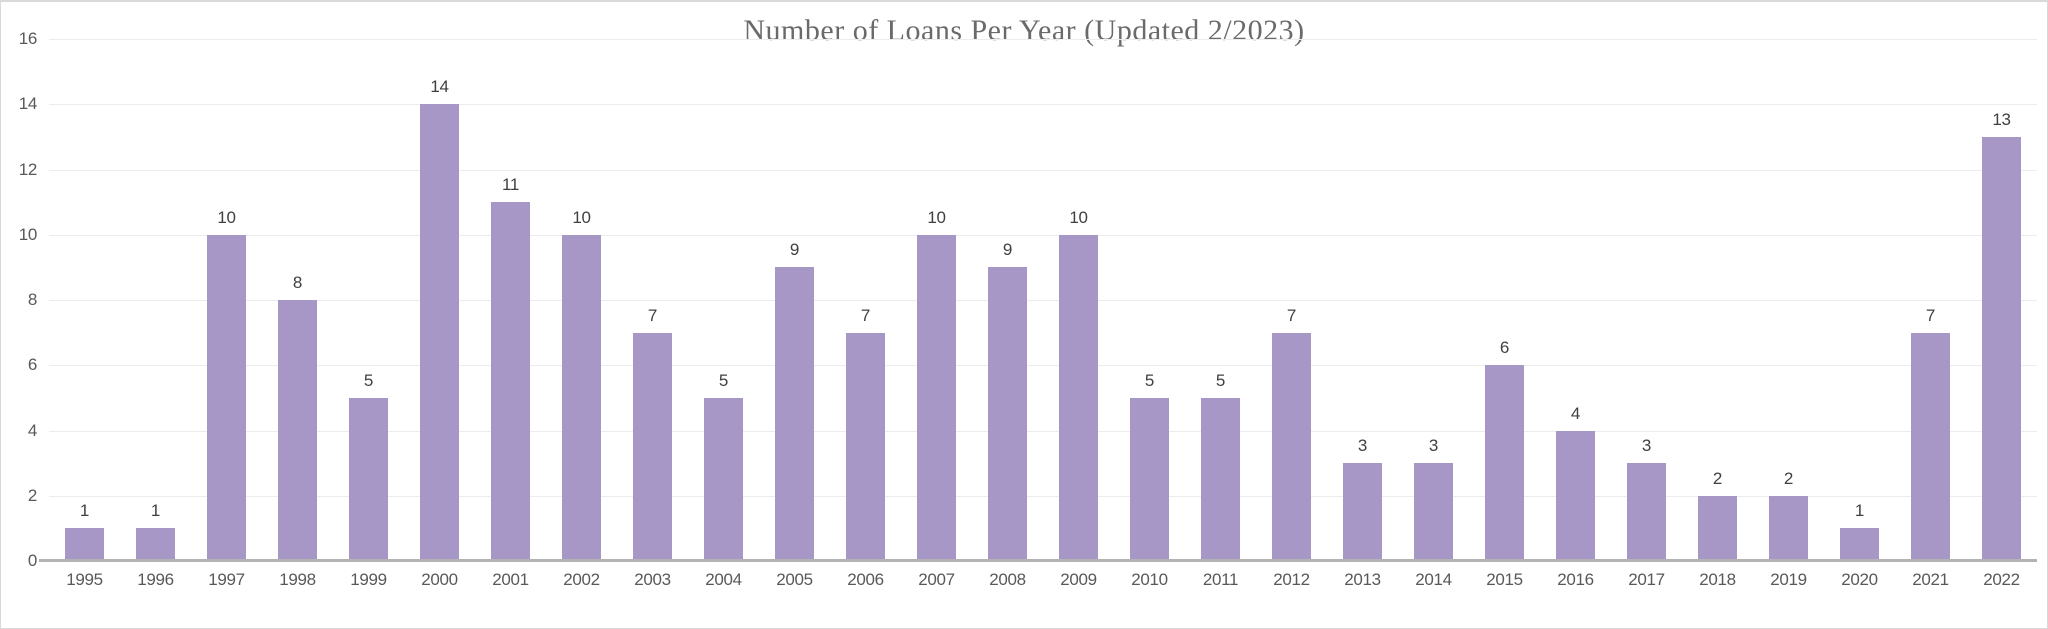  I want to click on x-axis-tick-label: 2009, so click(1078, 579).